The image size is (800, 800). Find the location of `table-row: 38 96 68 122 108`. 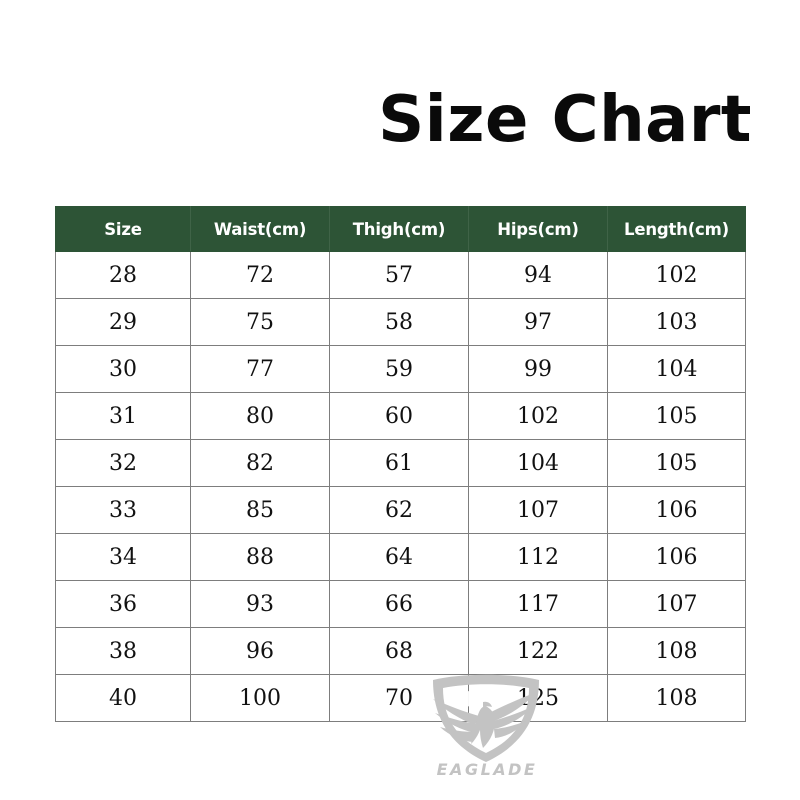

table-row: 38 96 68 122 108 is located at coordinates (400, 651).